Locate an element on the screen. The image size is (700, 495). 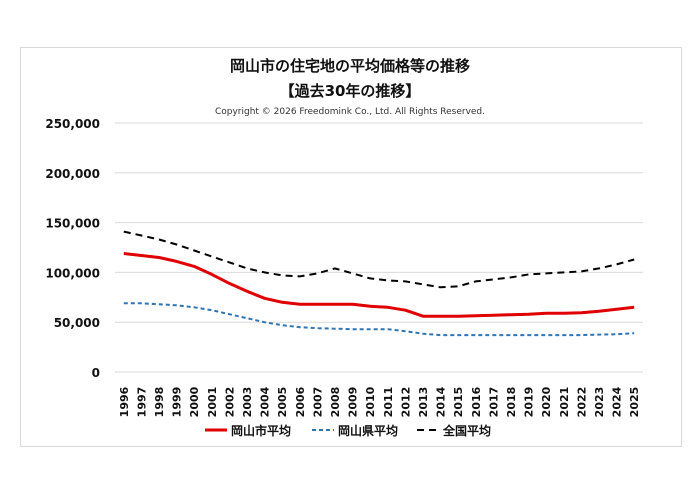
x-tick-label: 2017 is located at coordinates (493, 402).